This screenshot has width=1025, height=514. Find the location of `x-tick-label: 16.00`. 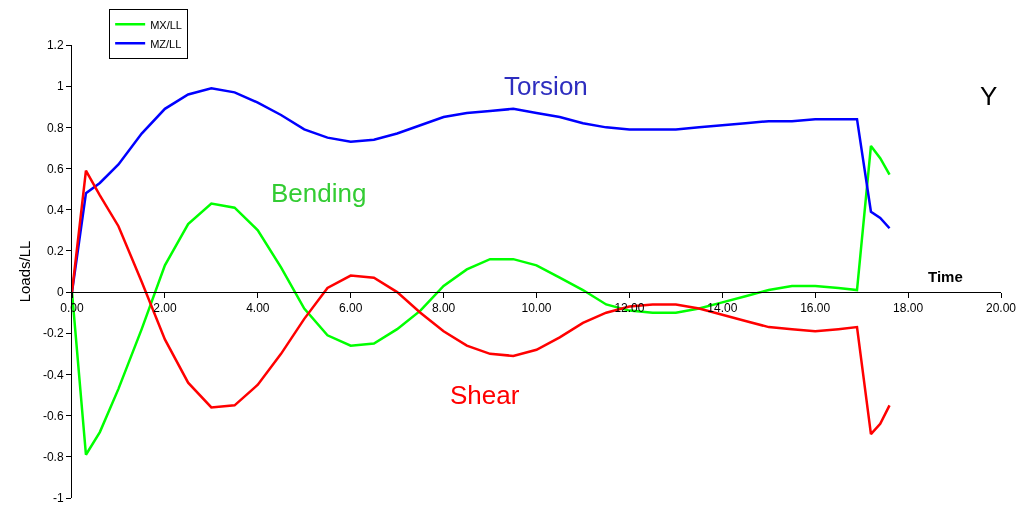

x-tick-label: 16.00 is located at coordinates (815, 308).